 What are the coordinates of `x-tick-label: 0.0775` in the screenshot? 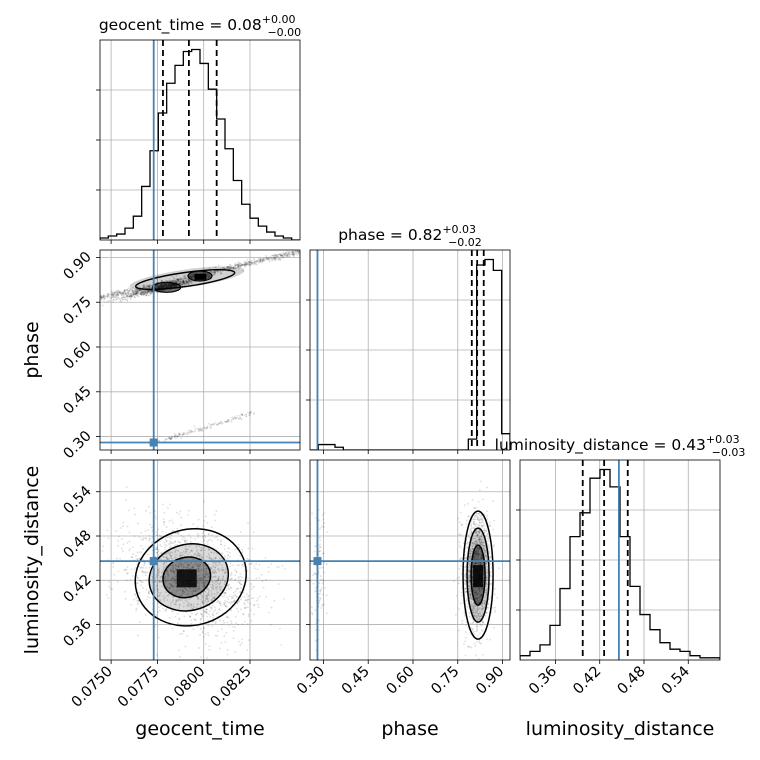 It's located at (138, 687).